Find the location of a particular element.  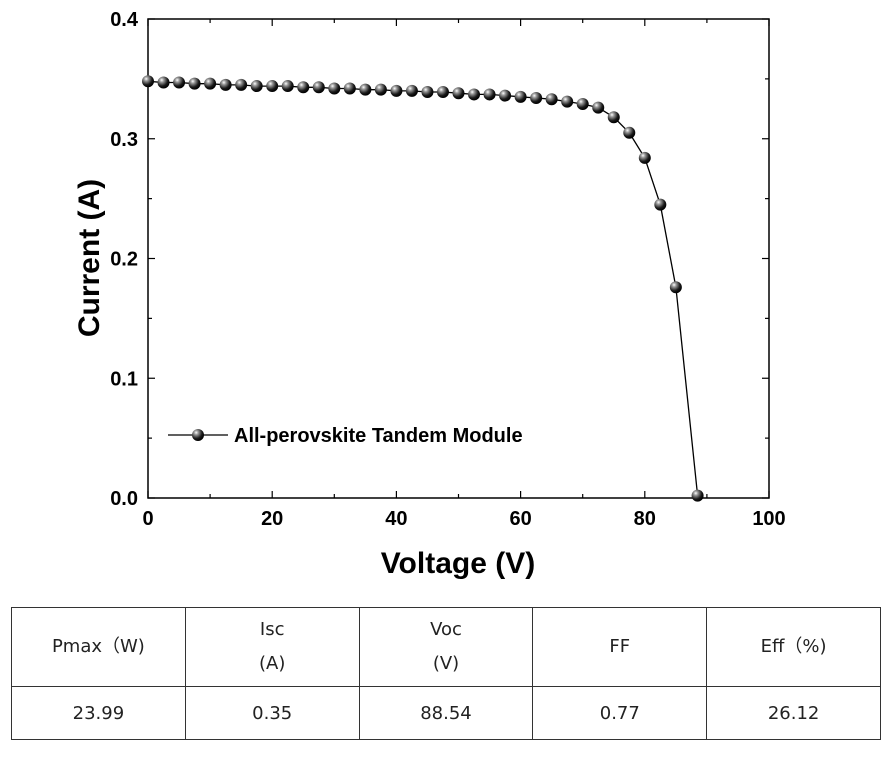

header-text: Voc is located at coordinates (446, 629).